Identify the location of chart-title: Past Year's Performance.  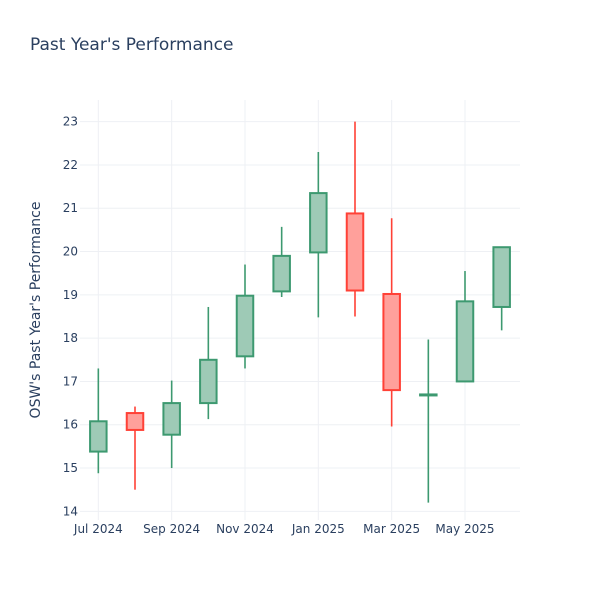
(132, 45).